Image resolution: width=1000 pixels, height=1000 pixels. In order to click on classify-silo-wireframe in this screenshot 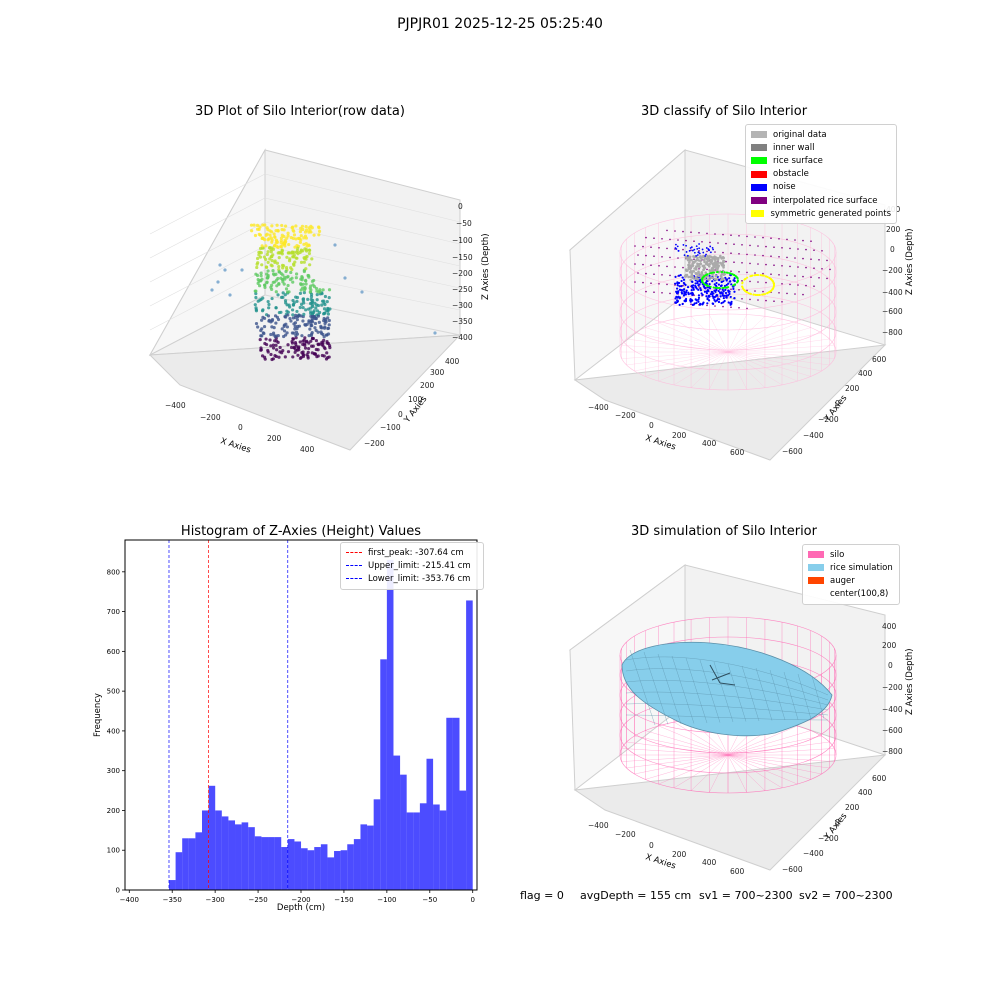, I will do `click(728, 302)`.